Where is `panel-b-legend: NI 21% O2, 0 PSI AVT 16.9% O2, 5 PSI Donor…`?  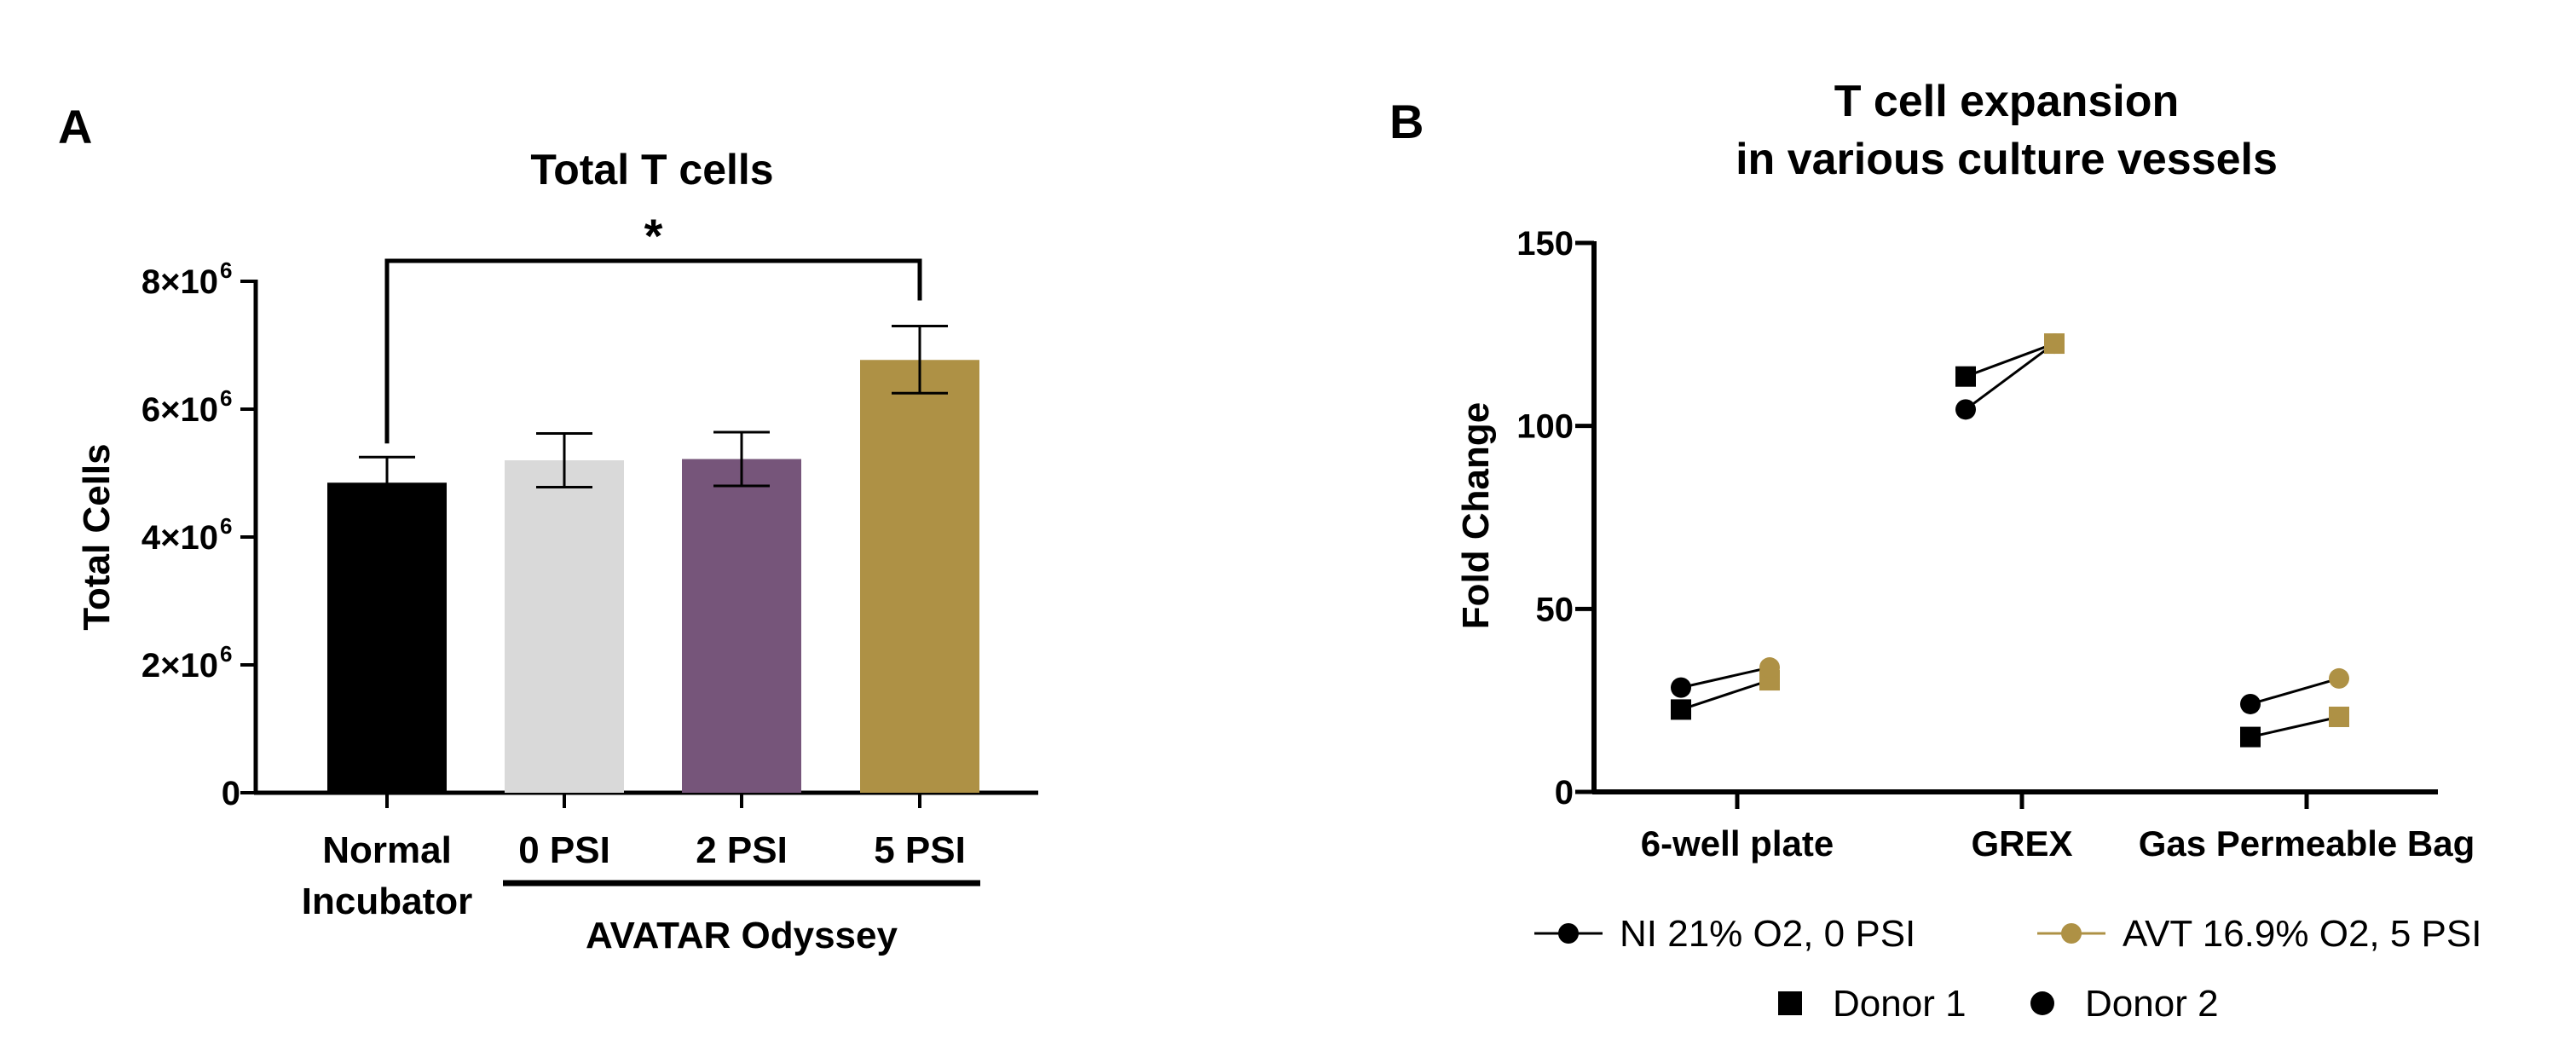 panel-b-legend: NI 21% O2, 0 PSI AVT 16.9% O2, 5 PSI Donor… is located at coordinates (2007, 969).